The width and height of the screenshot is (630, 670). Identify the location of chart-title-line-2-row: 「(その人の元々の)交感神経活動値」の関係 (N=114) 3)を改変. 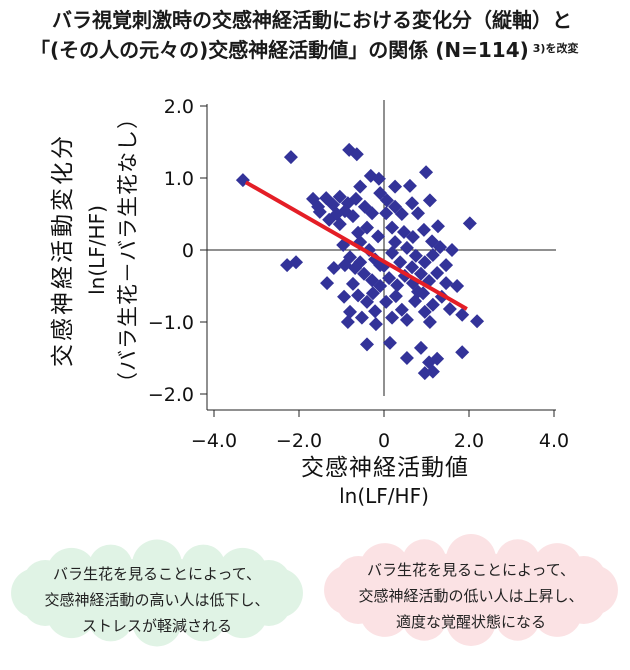
(304, 50).